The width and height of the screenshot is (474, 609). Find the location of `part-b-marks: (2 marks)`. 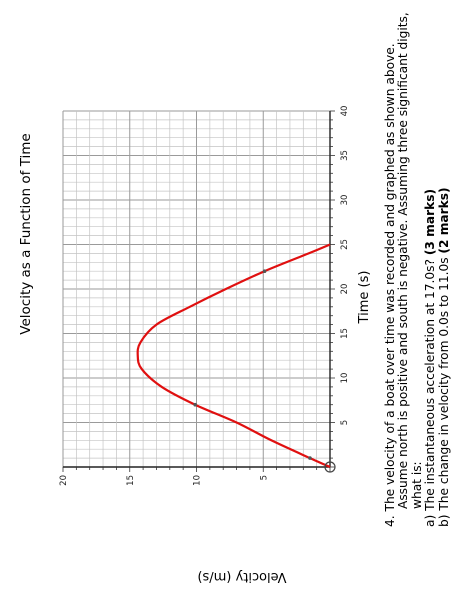

part-b-marks: (2 marks) is located at coordinates (443, 220).